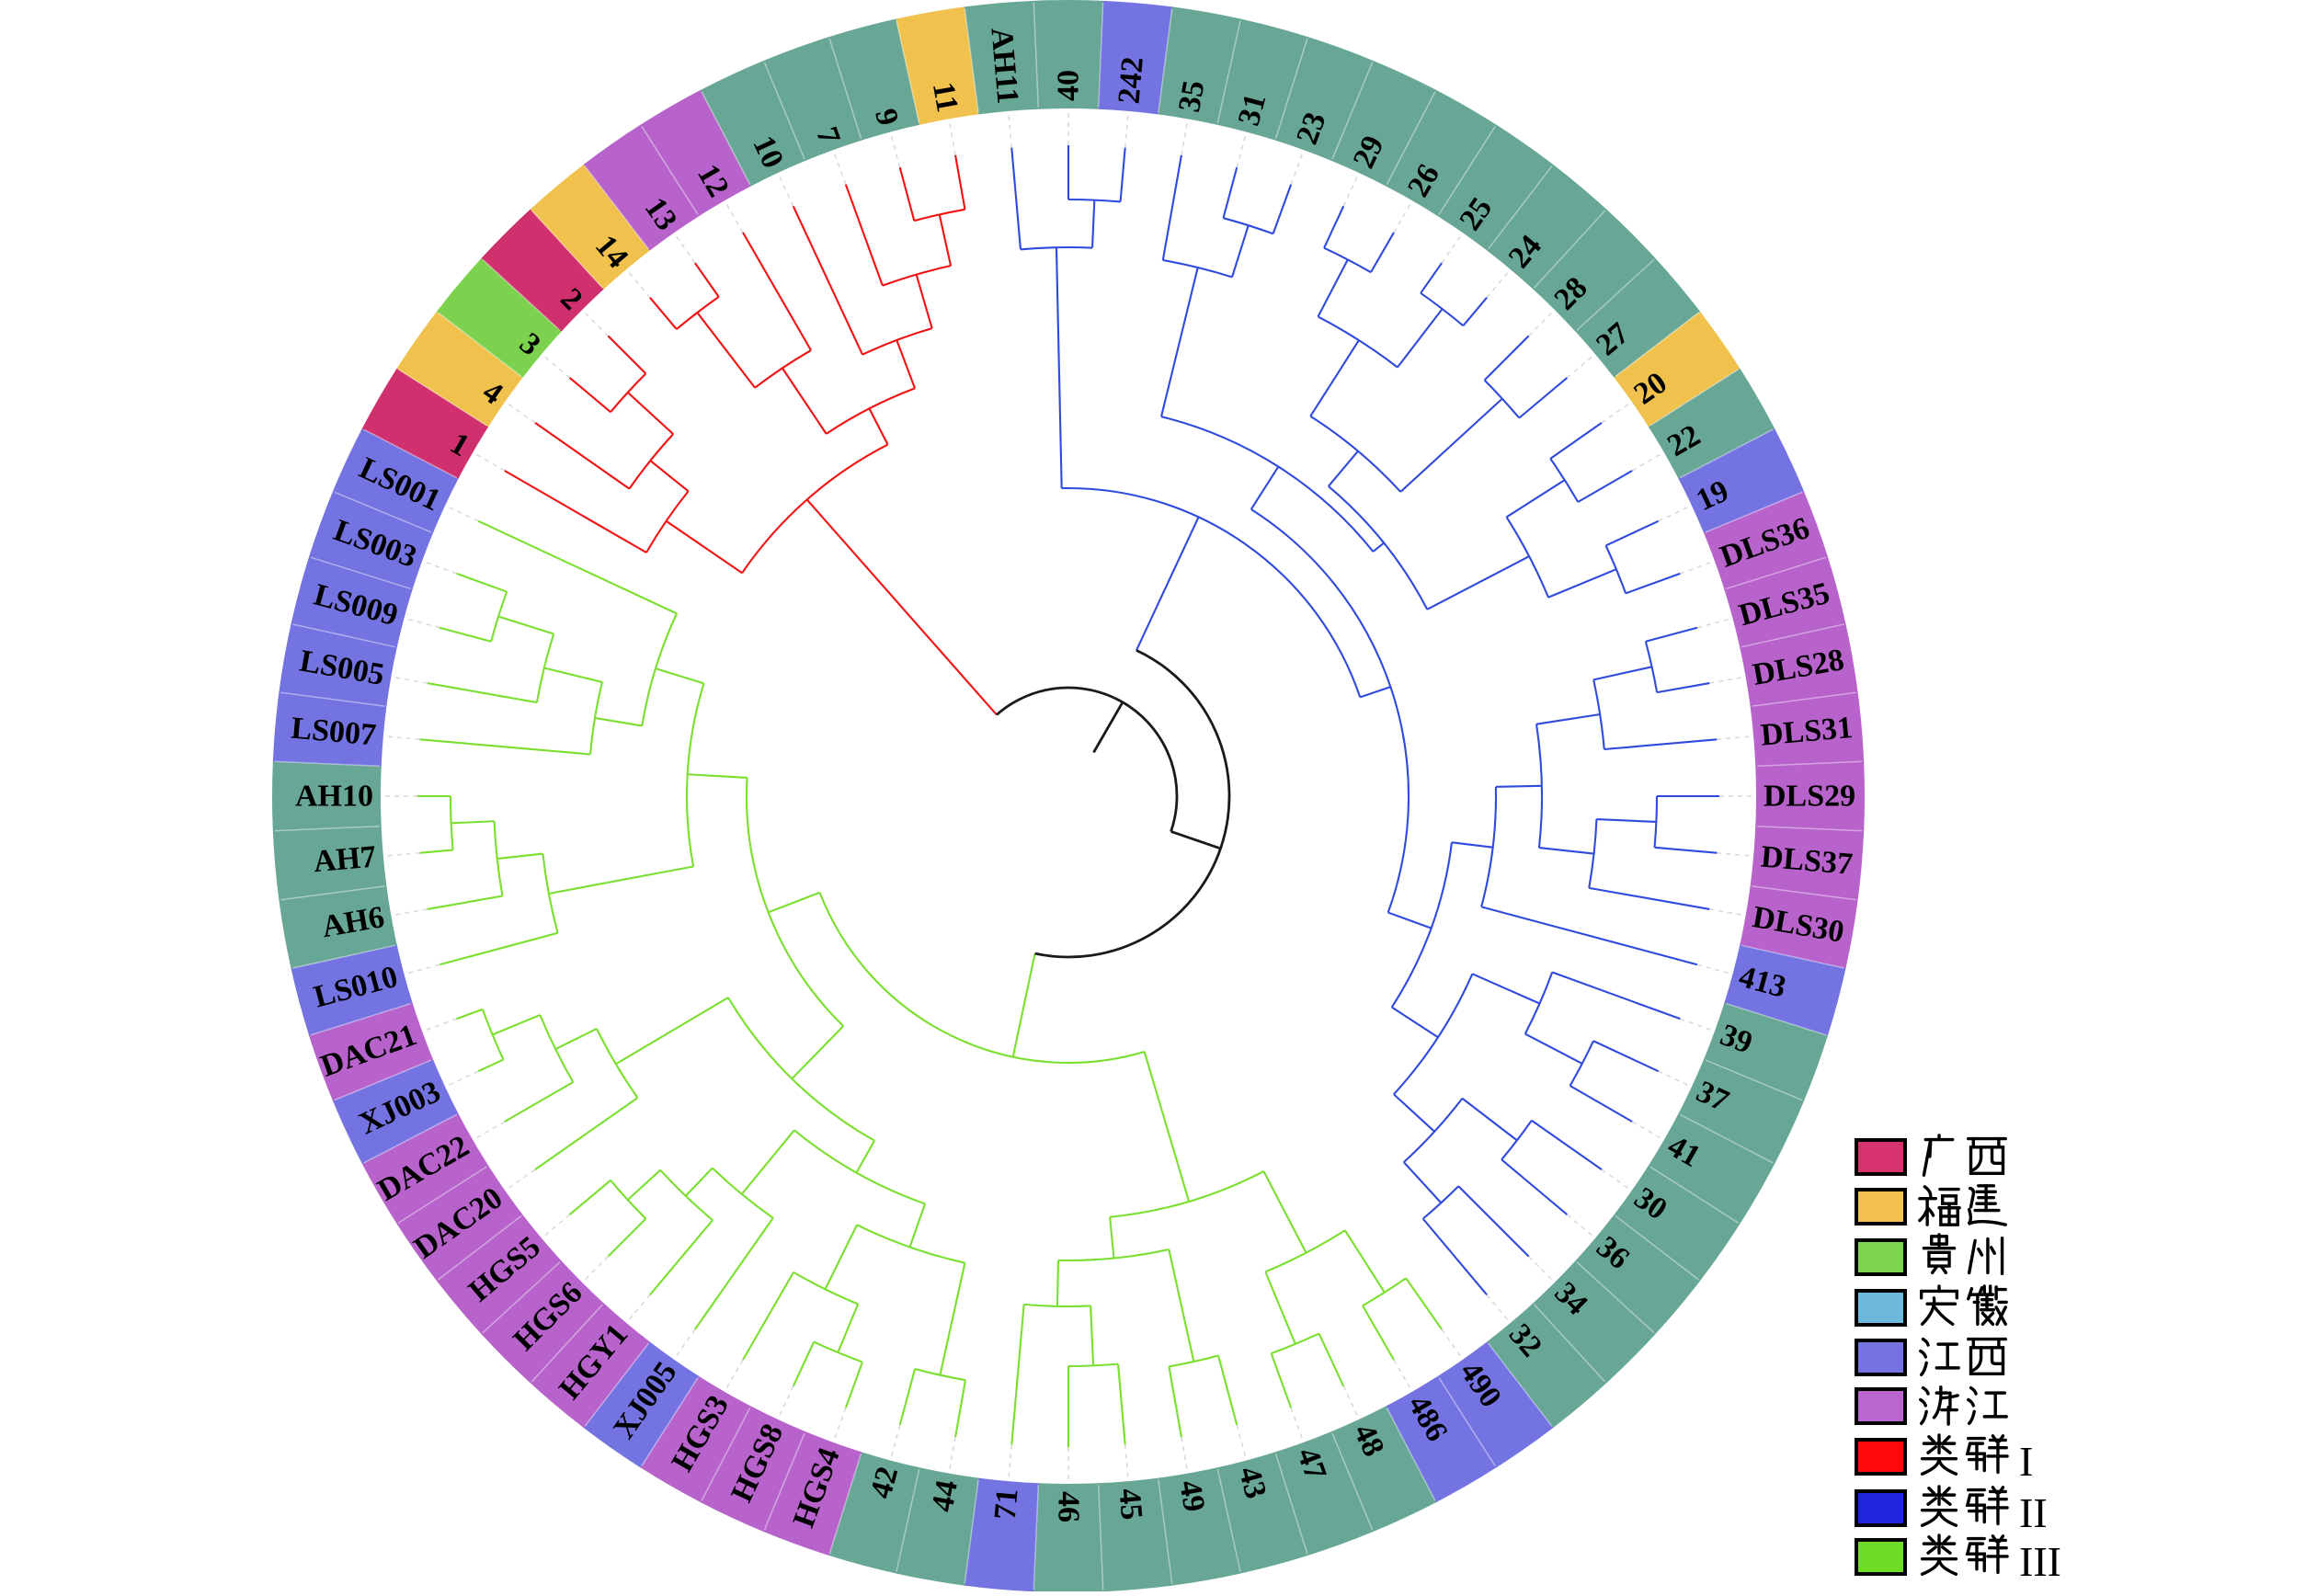  What do you see at coordinates (2040, 1561) in the screenshot?
I see `svg-text: III` at bounding box center [2040, 1561].